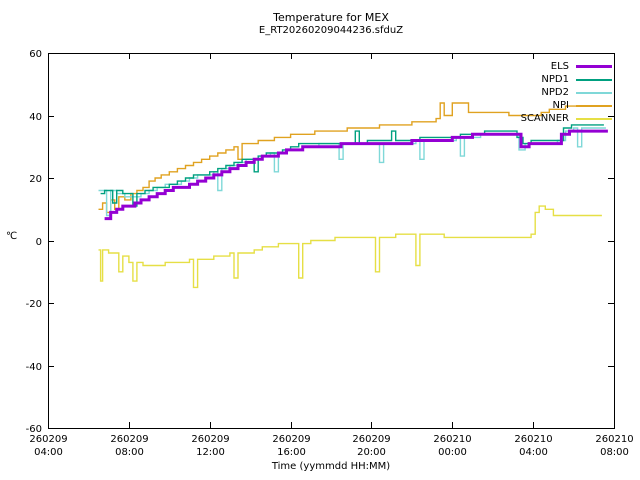 Image resolution: width=640 pixels, height=480 pixels. What do you see at coordinates (331, 17) in the screenshot?
I see `chart-title: Temperature for MEX` at bounding box center [331, 17].